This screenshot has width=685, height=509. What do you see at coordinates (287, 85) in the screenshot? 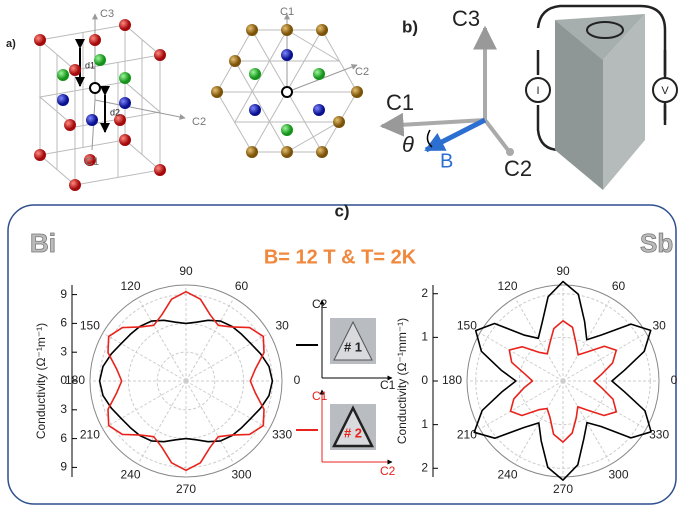
I see `crystal-projection` at bounding box center [287, 85].